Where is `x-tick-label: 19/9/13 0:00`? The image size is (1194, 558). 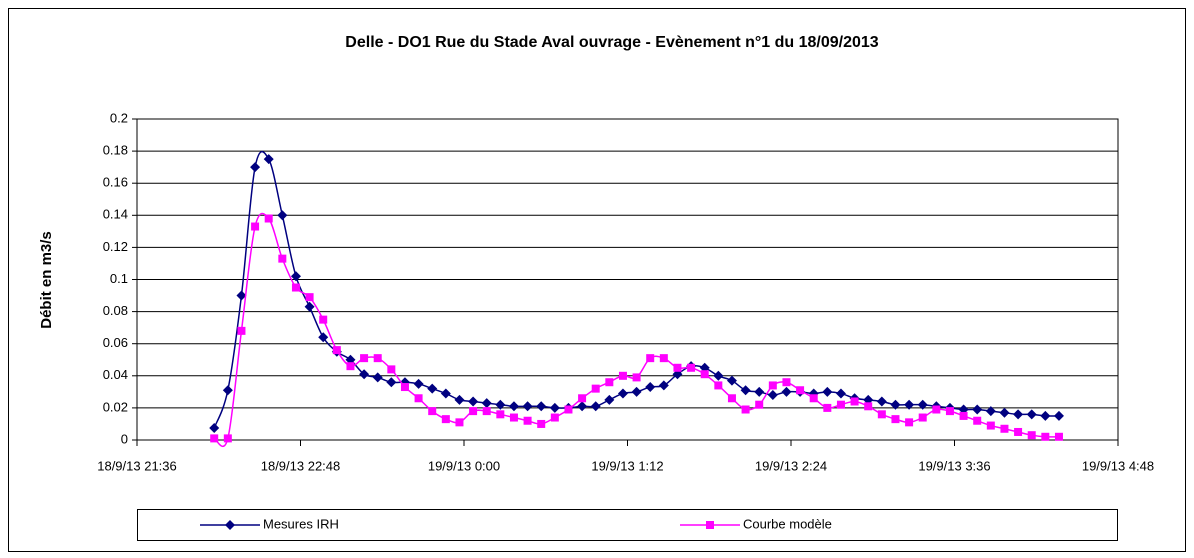 x-tick-label: 19/9/13 0:00 is located at coordinates (464, 465).